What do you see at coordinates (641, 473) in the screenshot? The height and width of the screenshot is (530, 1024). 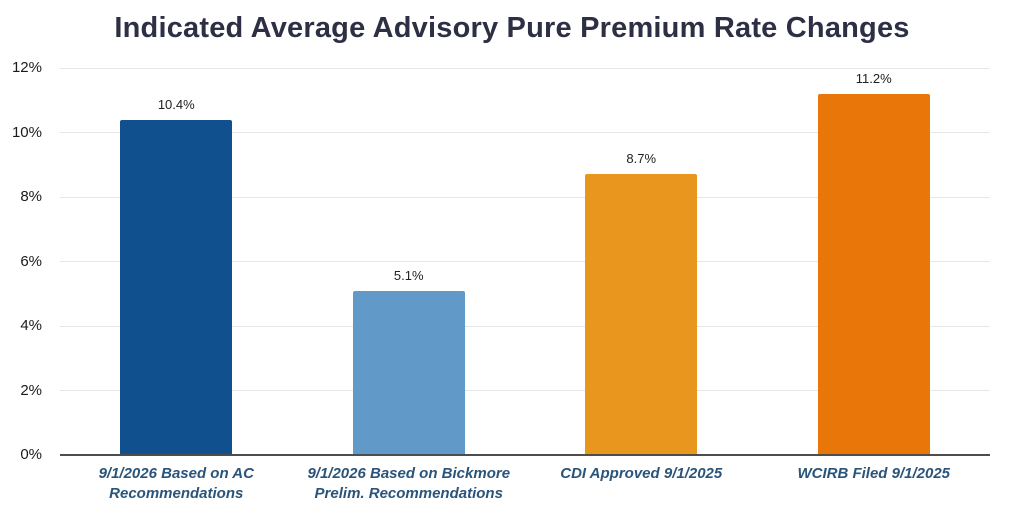 I see `x-axis-category-label: CDI Approved 9/1/2025` at bounding box center [641, 473].